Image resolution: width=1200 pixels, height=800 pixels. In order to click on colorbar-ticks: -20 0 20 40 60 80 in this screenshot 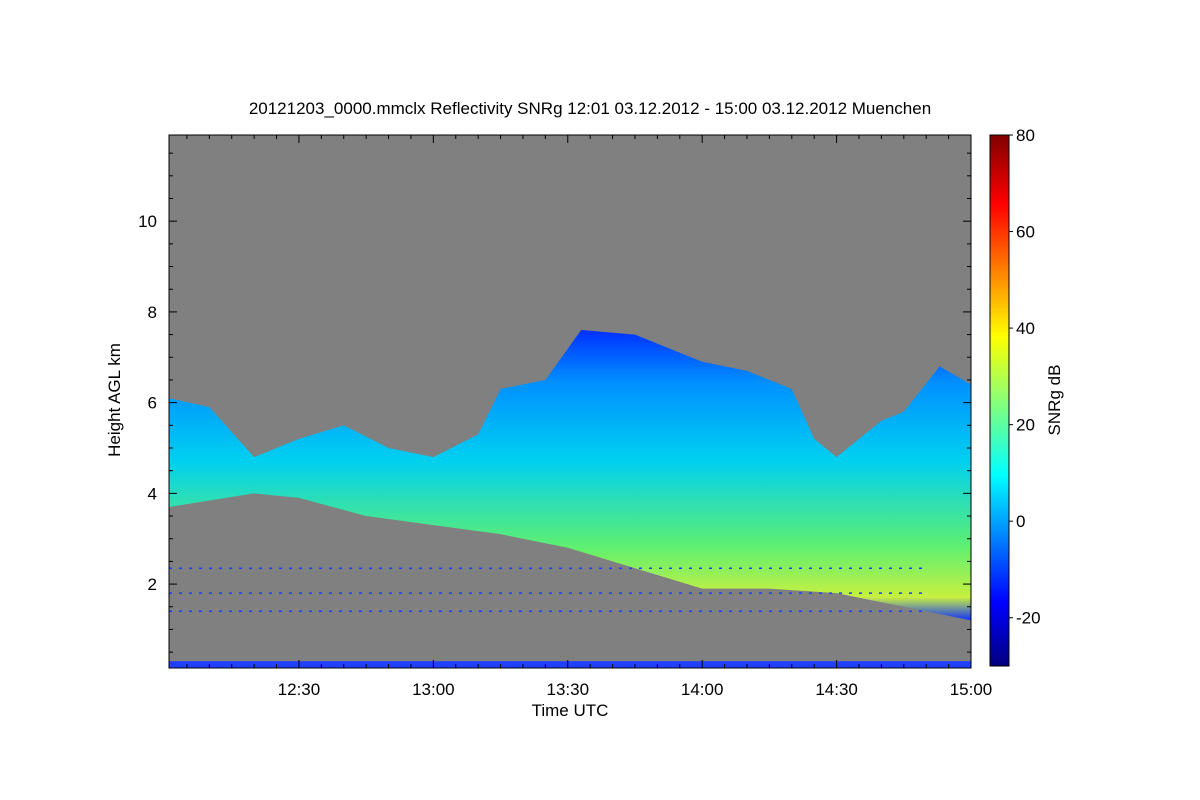, I will do `click(1025, 377)`.